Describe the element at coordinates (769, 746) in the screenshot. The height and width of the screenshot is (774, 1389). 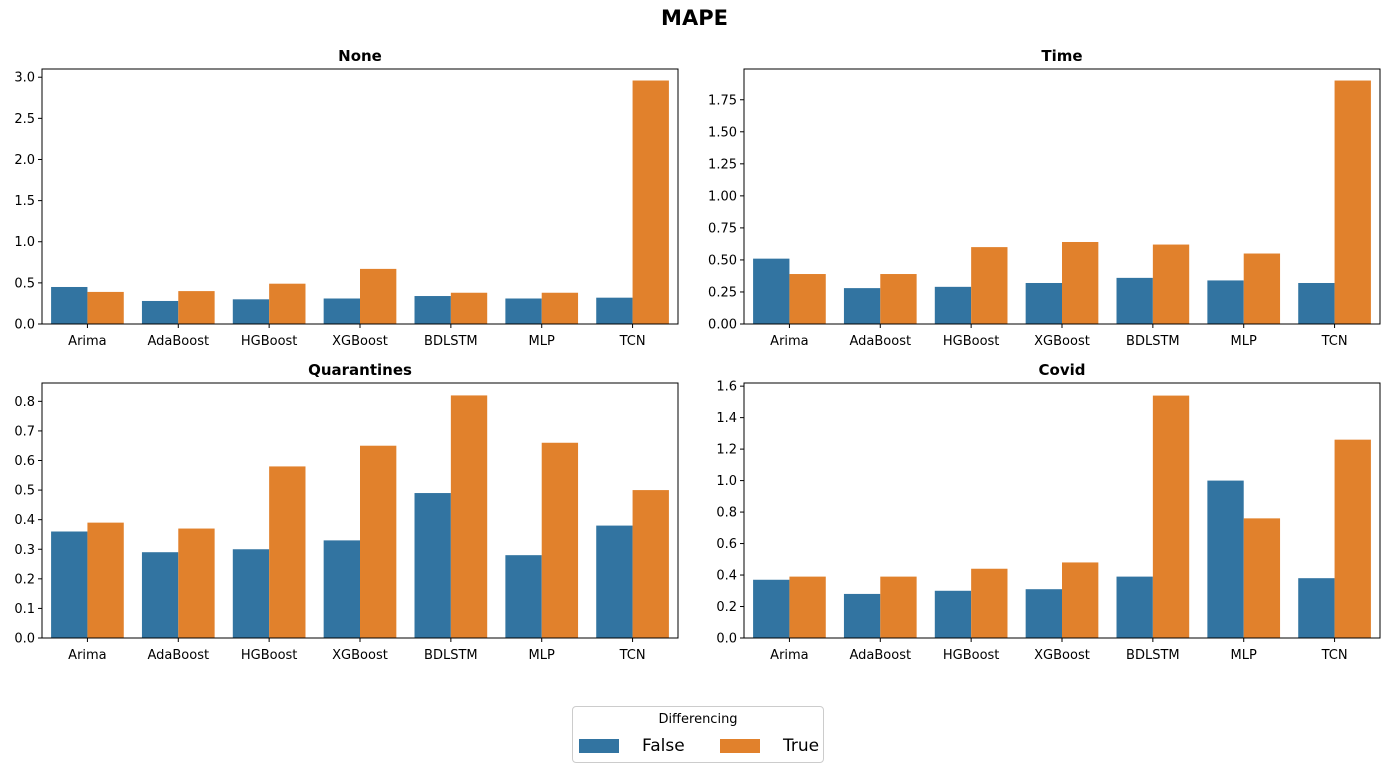
I see `legend-item-true: True` at that location.